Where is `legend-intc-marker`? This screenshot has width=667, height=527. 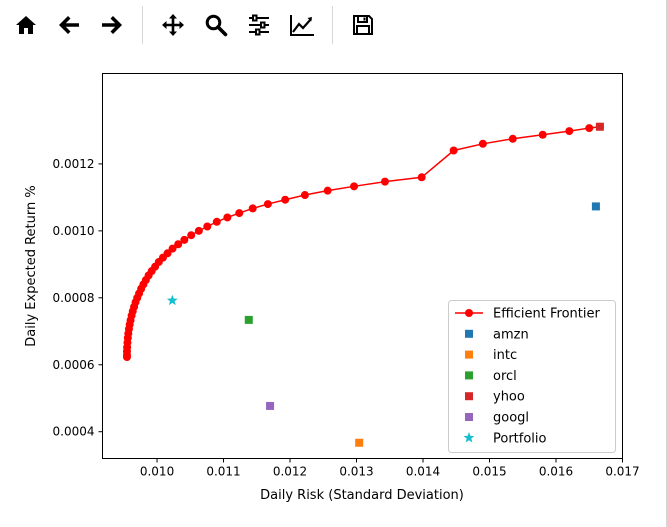 legend-intc-marker is located at coordinates (469, 354).